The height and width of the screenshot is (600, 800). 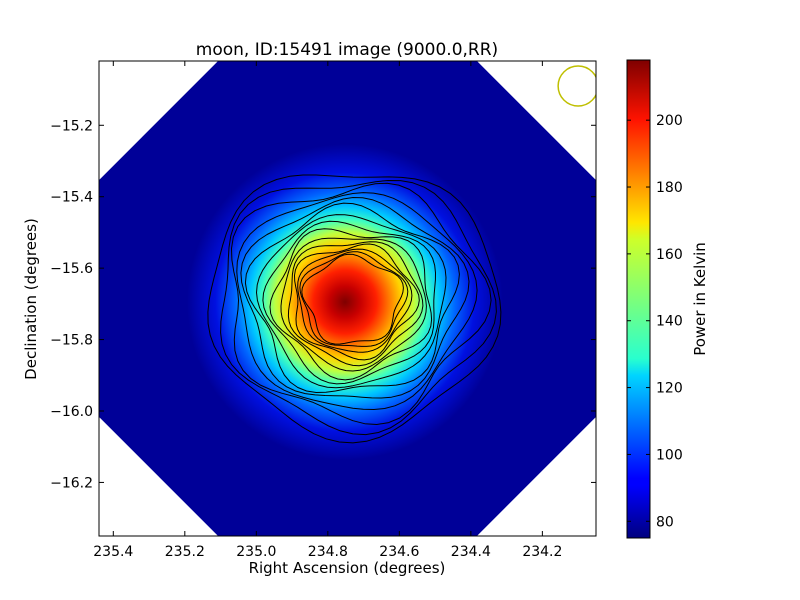 I want to click on x-tick-label: 234.6, so click(x=399, y=552).